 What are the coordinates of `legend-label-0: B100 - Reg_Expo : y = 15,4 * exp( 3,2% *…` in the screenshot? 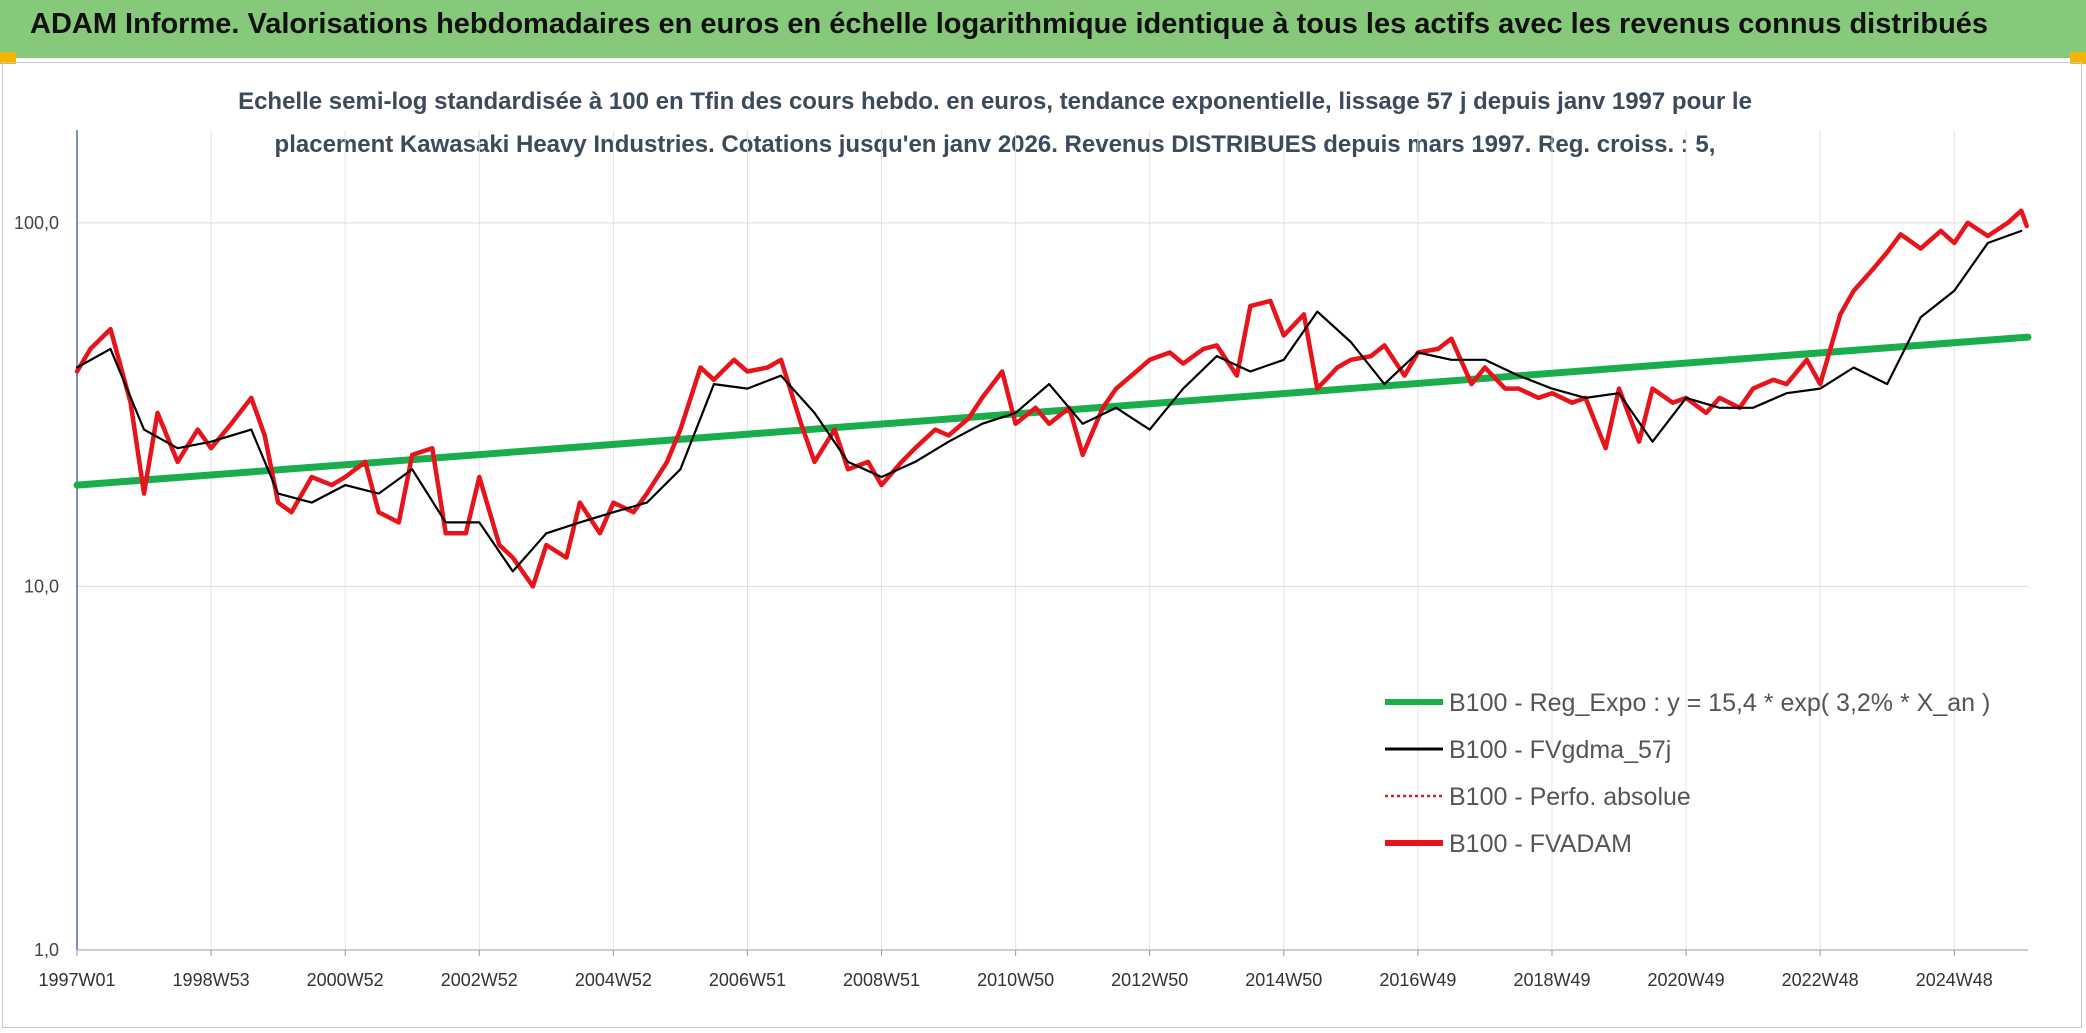 It's located at (1719, 703).